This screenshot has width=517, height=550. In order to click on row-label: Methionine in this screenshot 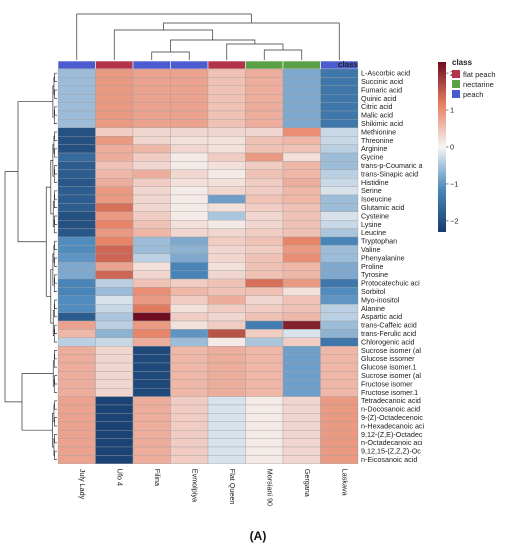, I will do `click(378, 131)`.